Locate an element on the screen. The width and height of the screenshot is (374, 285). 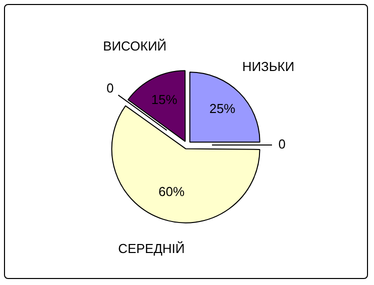
data-label: 25% is located at coordinates (222, 108).